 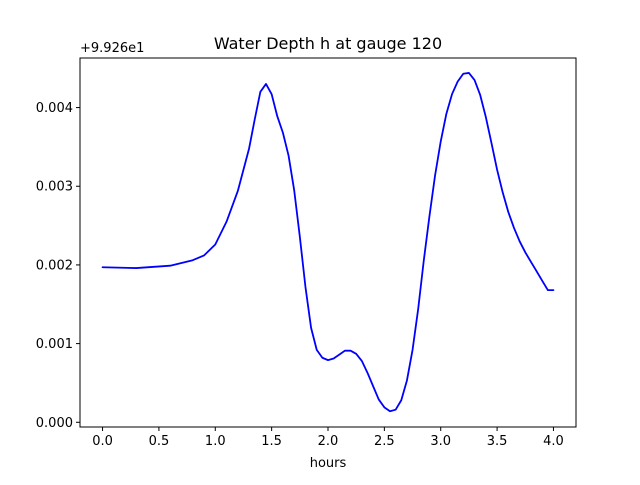 What do you see at coordinates (328, 463) in the screenshot?
I see `x-axis-label: hours` at bounding box center [328, 463].